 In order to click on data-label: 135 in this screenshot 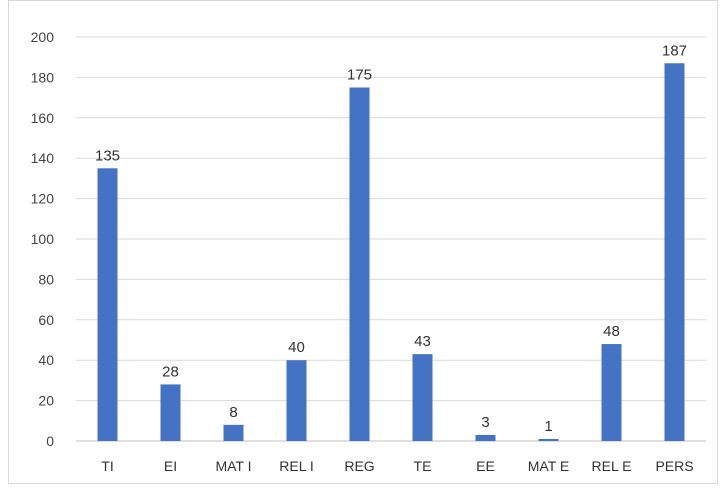, I will do `click(107, 155)`.